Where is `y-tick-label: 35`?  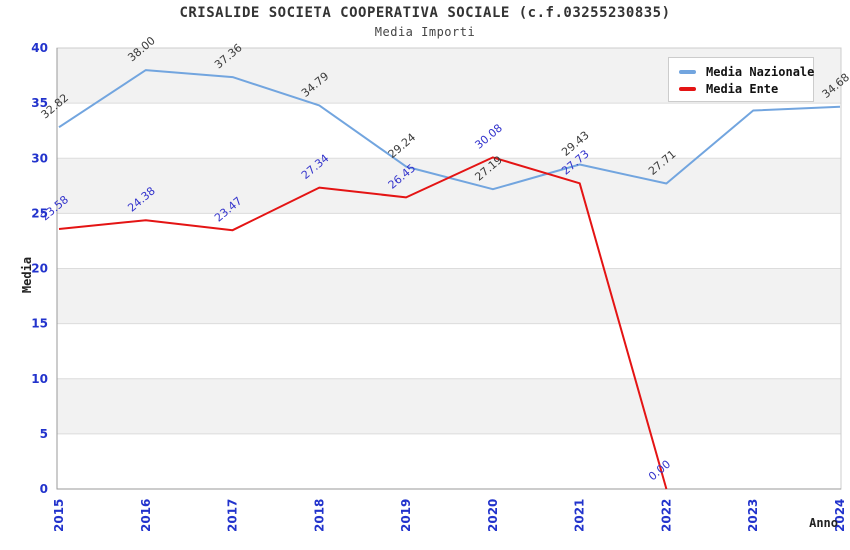
y-tick-label: 35 is located at coordinates (39, 103).